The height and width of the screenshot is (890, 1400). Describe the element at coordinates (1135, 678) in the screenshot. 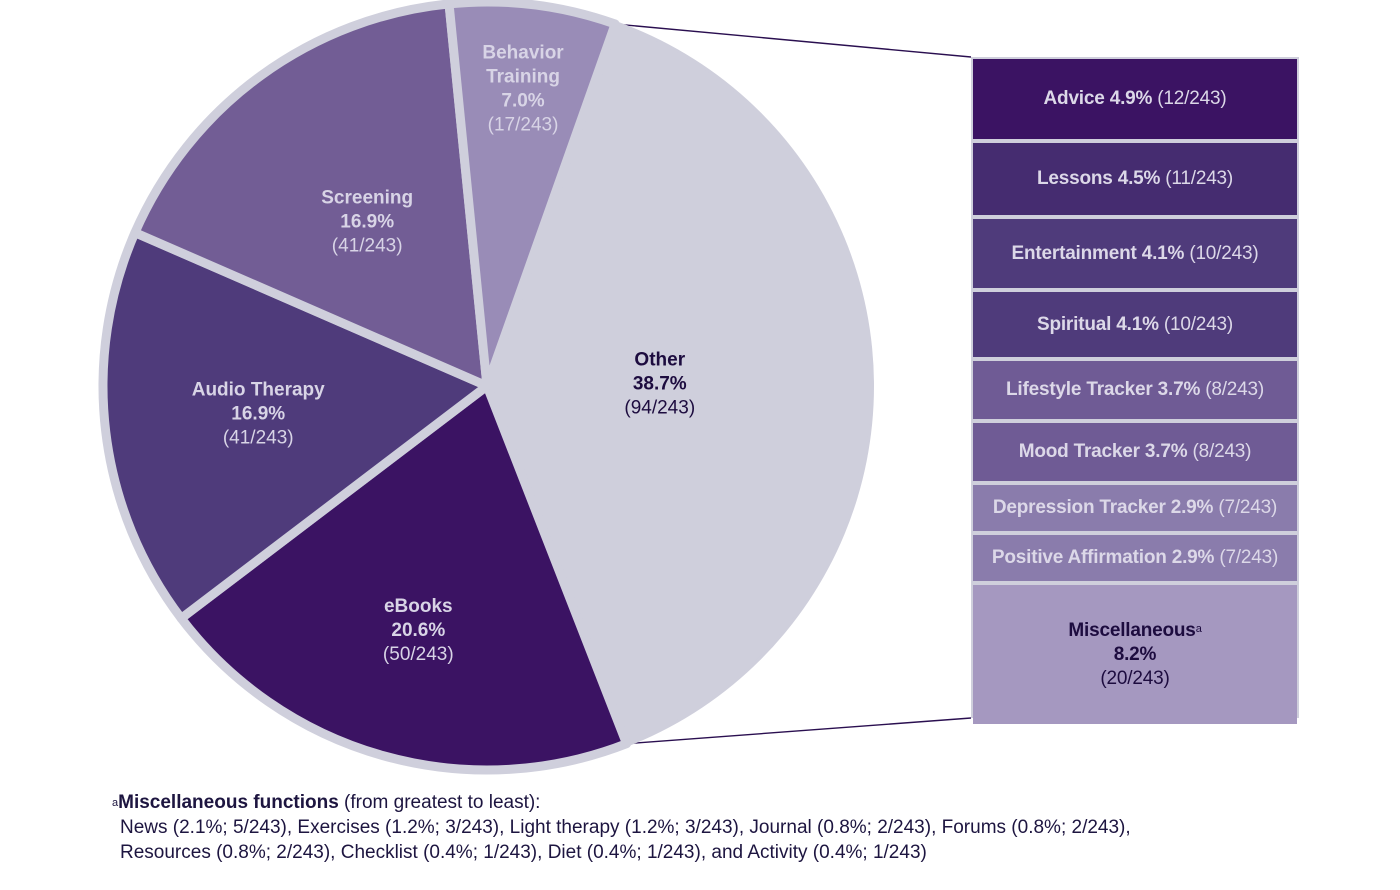

I see `breakdown-fraction: (20/243)` at that location.